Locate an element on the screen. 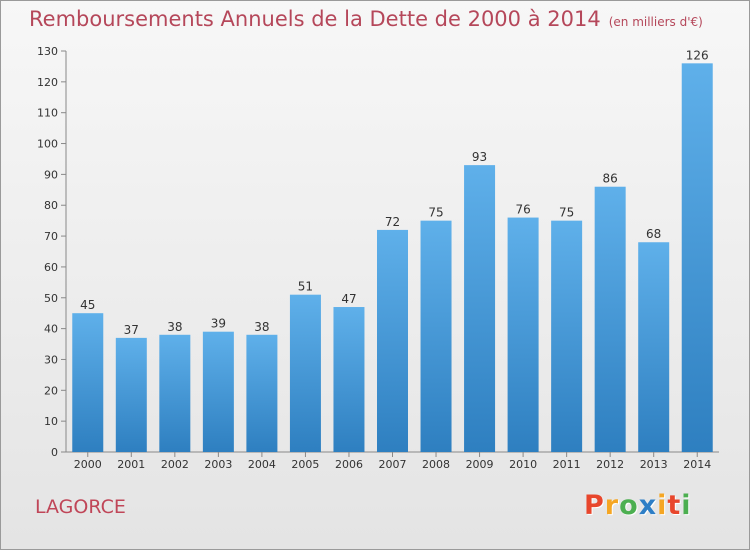 Image resolution: width=750 pixels, height=550 pixels. data-label-2006: 47 is located at coordinates (348, 299).